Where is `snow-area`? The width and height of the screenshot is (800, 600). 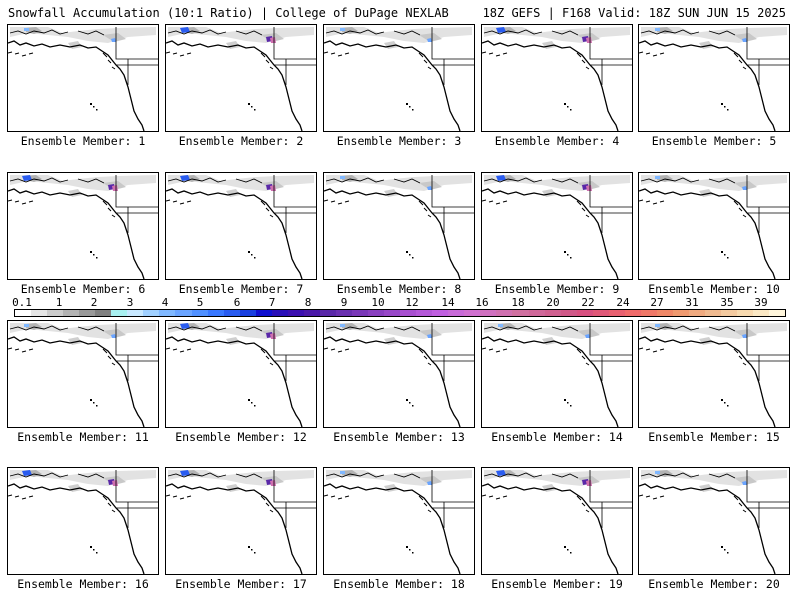
snow-area is located at coordinates (745, 480).